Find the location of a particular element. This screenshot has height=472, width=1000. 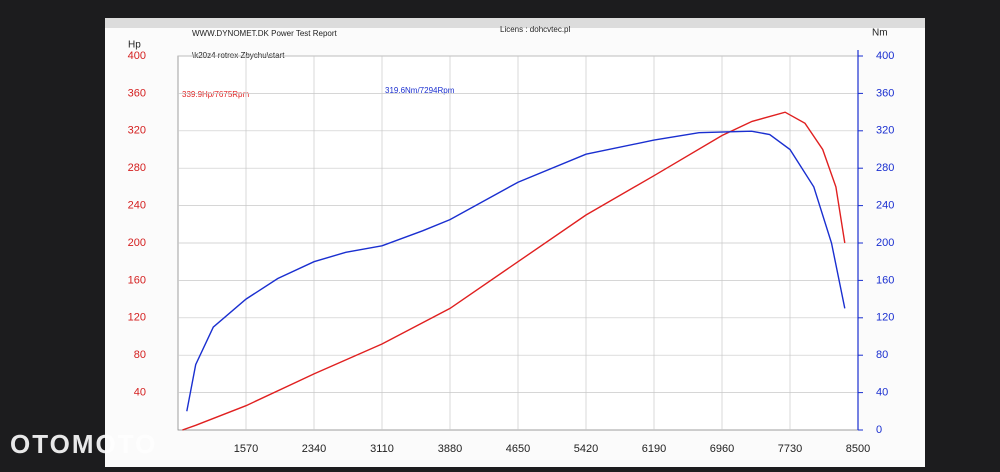

y-axis-label: Hp is located at coordinates (134, 45).